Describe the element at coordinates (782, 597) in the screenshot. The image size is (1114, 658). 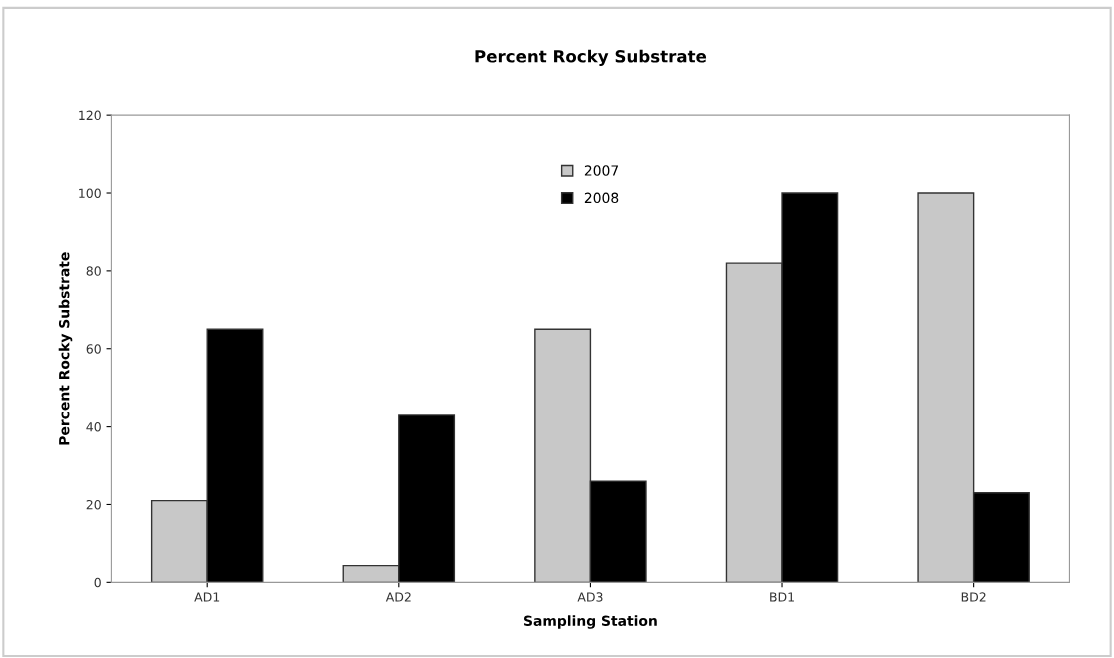
I see `x-tick-label: BD1` at that location.